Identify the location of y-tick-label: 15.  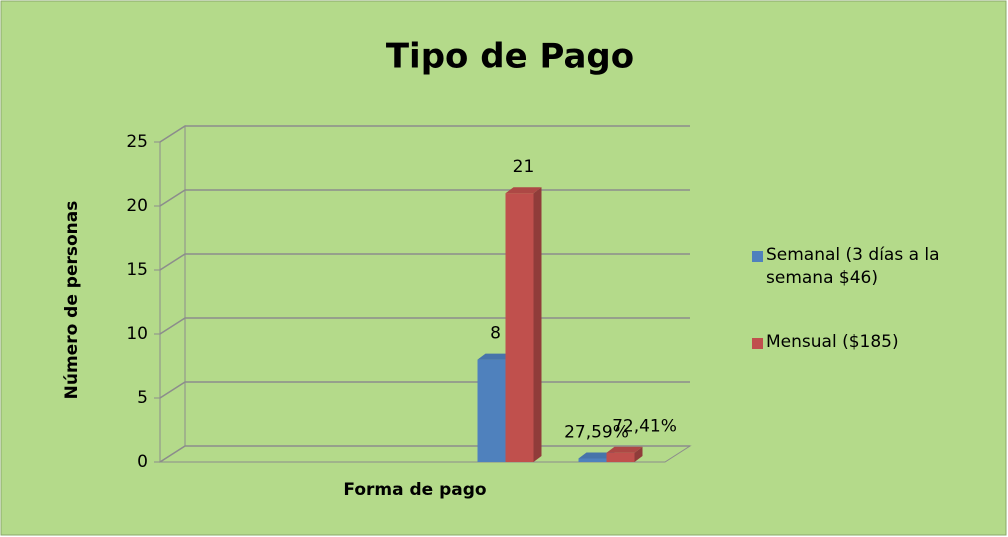
(137, 270).